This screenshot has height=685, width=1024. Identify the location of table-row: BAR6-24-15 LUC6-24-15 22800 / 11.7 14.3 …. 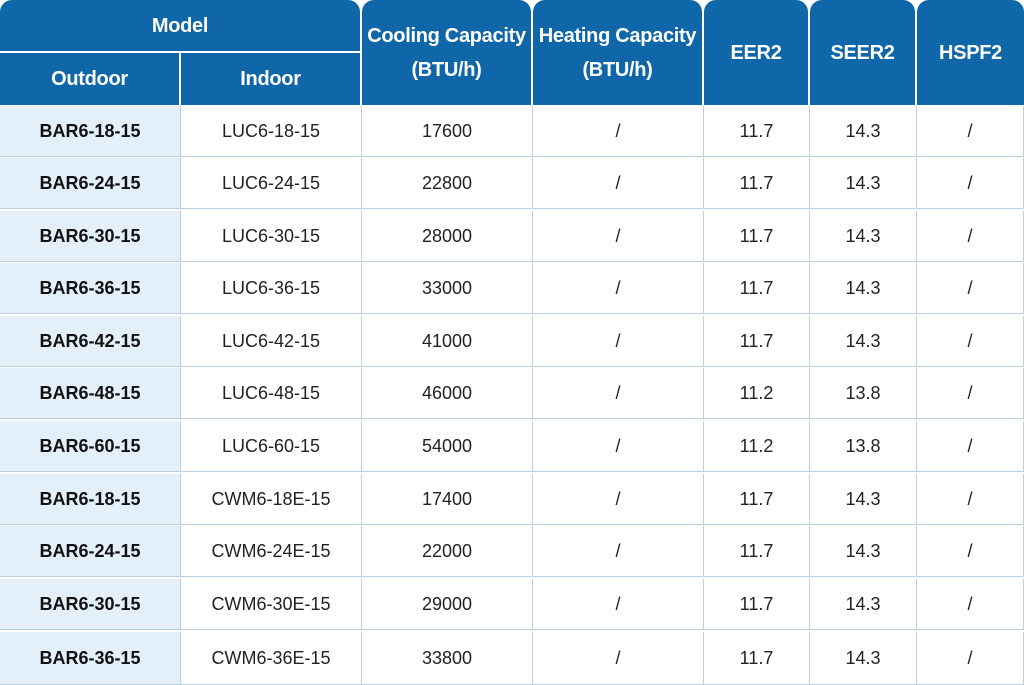
(512, 183).